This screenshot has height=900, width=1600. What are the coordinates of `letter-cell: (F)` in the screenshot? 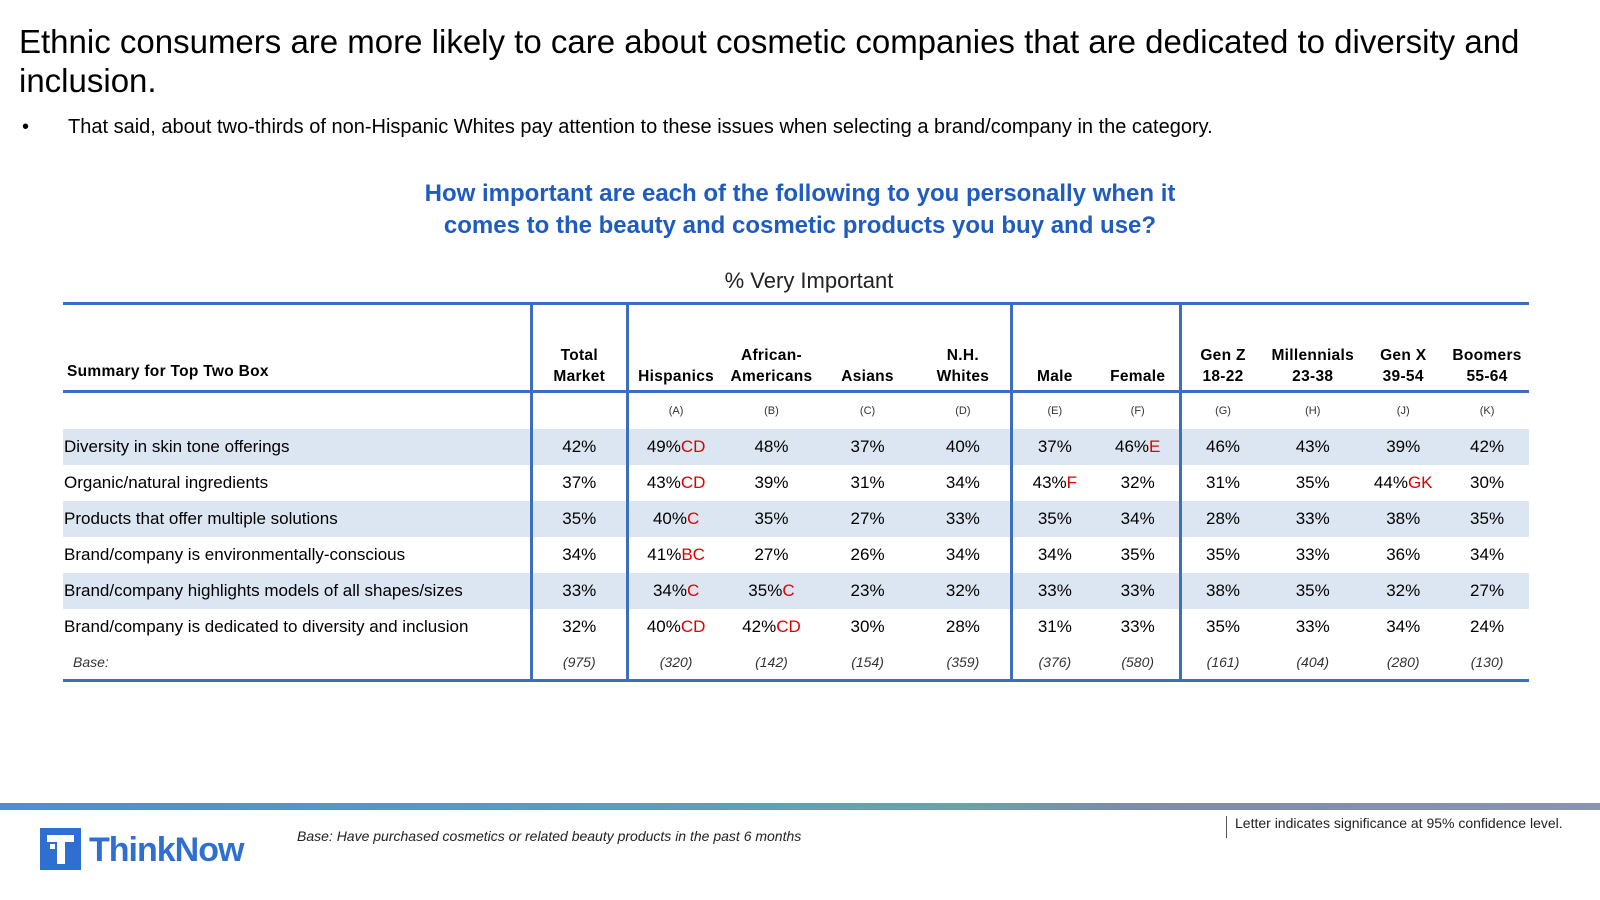 It's located at (1137, 411).